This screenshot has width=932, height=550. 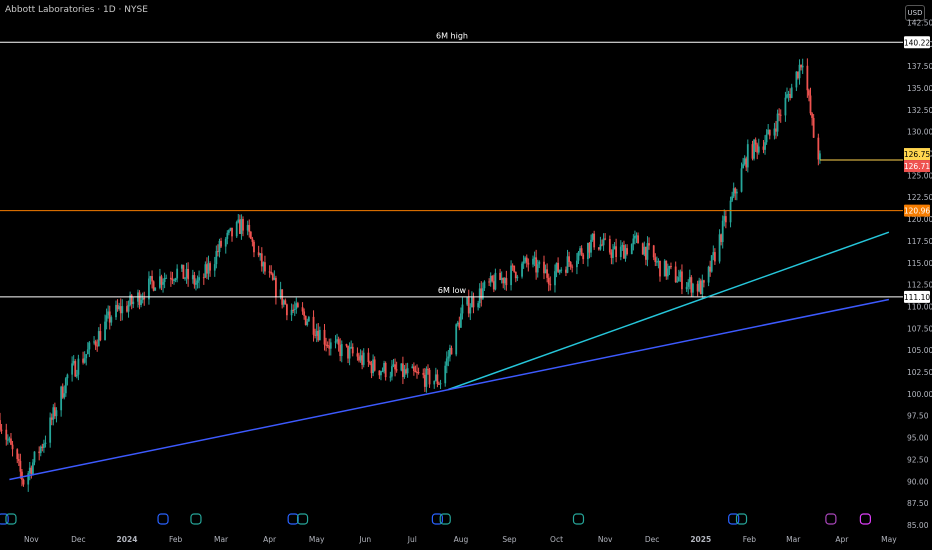 I want to click on y-tick-label: 120.00, so click(x=919, y=219).